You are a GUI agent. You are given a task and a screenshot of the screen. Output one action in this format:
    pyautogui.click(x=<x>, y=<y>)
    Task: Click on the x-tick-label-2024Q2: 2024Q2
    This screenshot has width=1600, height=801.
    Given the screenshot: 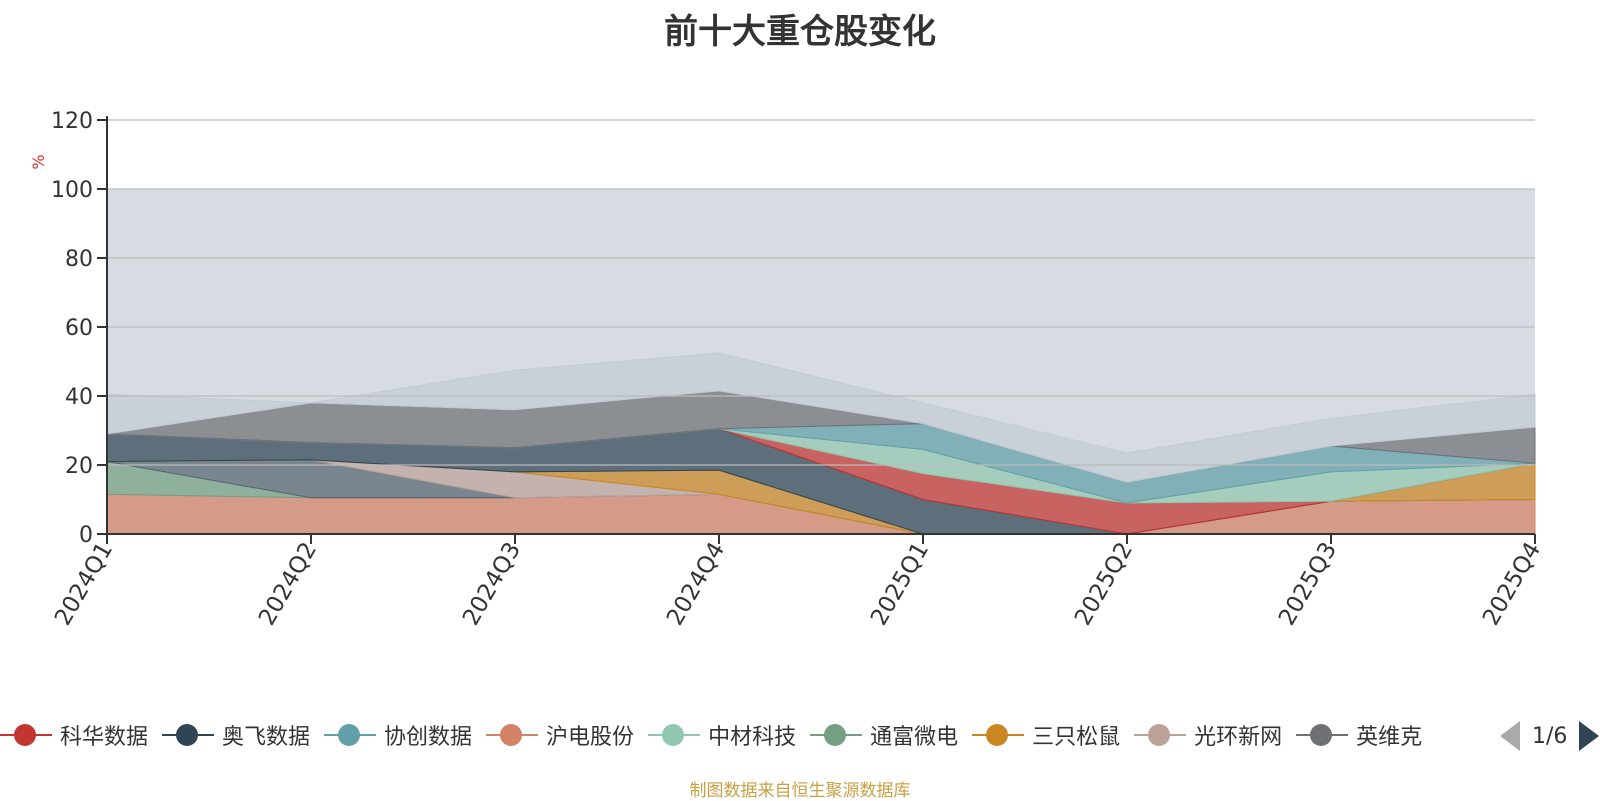 What is the action you would take?
    pyautogui.click(x=288, y=584)
    